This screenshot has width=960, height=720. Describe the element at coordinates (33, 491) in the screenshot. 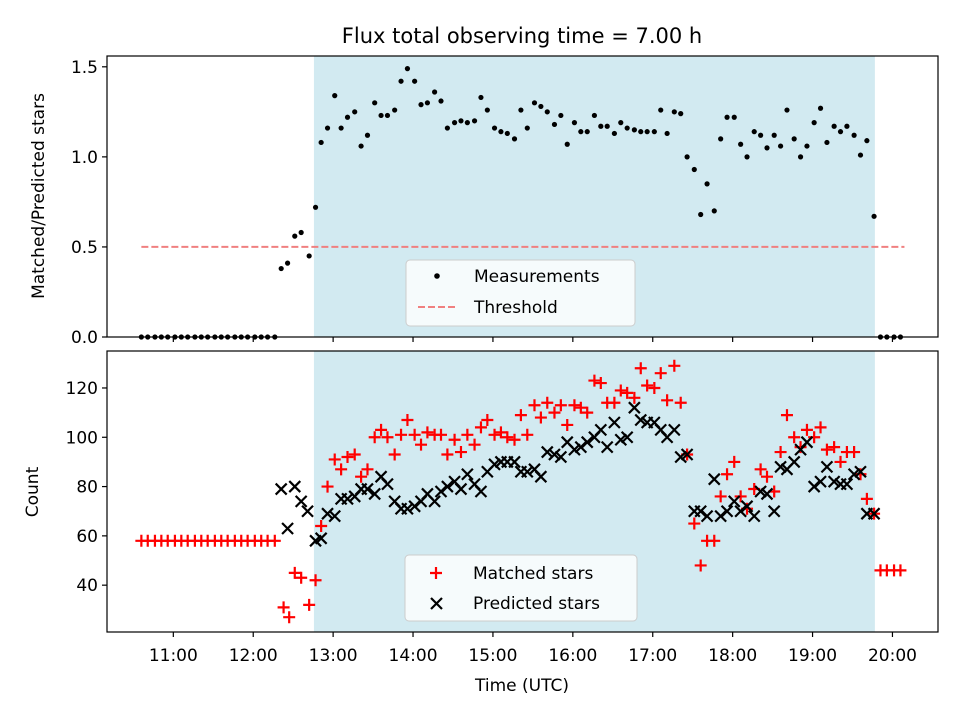

I see `bottom-ylabel: Count` at that location.